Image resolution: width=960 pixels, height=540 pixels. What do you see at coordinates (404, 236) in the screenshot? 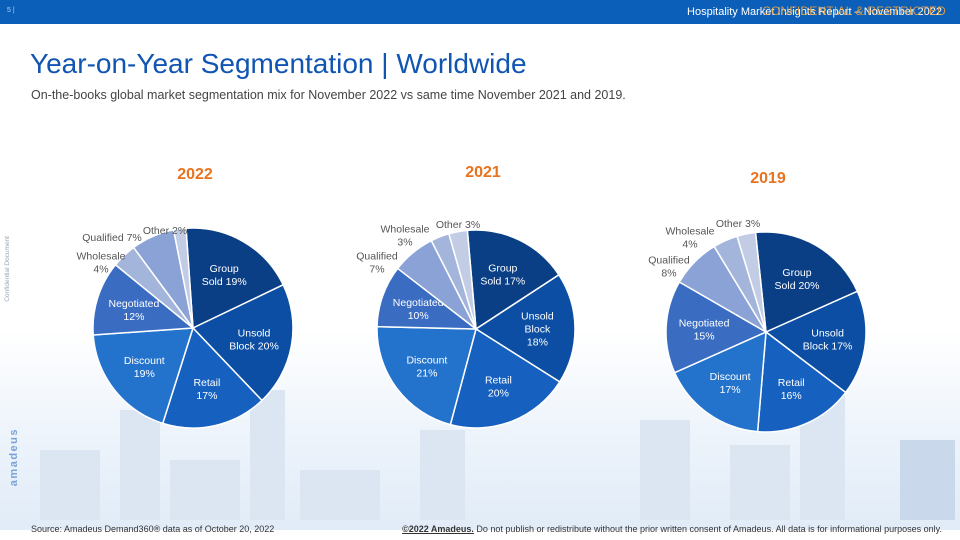
I see `pie-label-wholesale-2021: Wholesale 3%` at bounding box center [404, 236].